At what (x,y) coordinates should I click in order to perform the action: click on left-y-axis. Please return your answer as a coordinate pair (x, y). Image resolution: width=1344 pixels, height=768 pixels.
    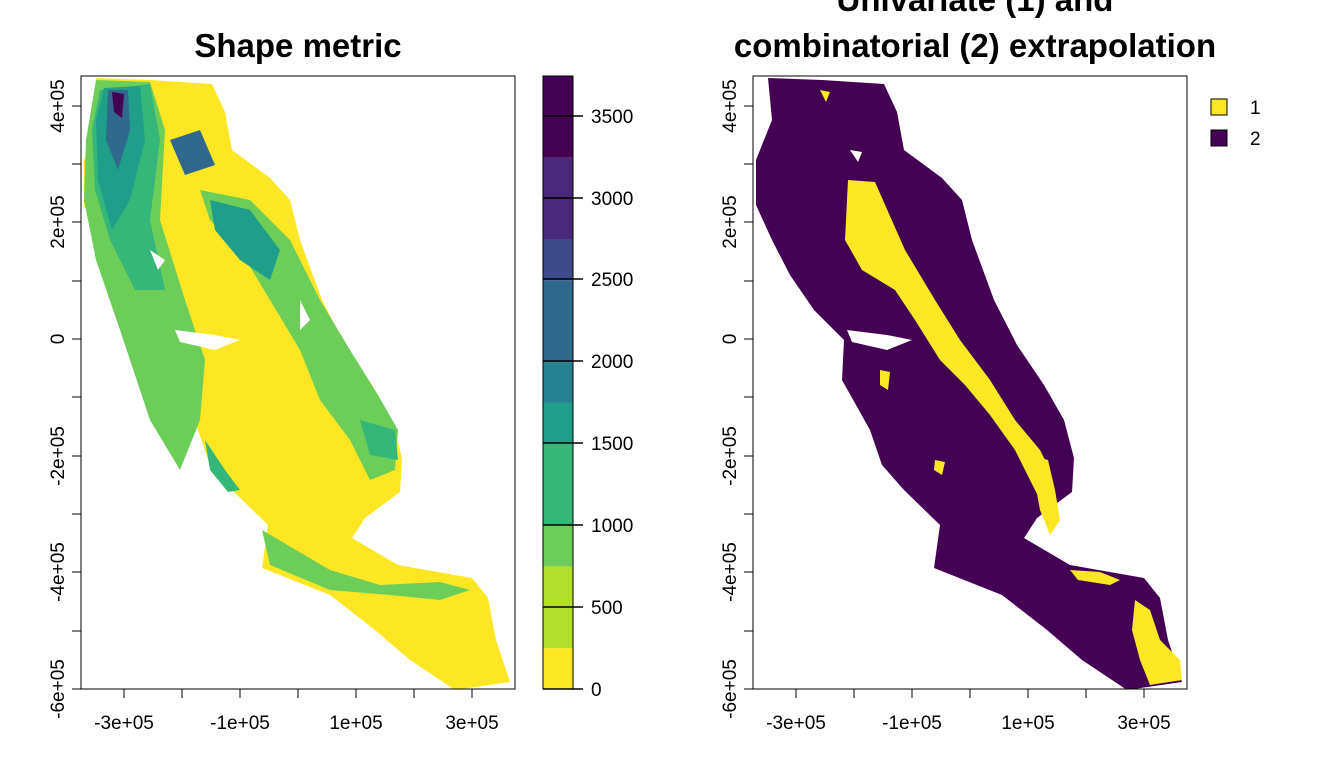
    Looking at the image, I should click on (76, 397).